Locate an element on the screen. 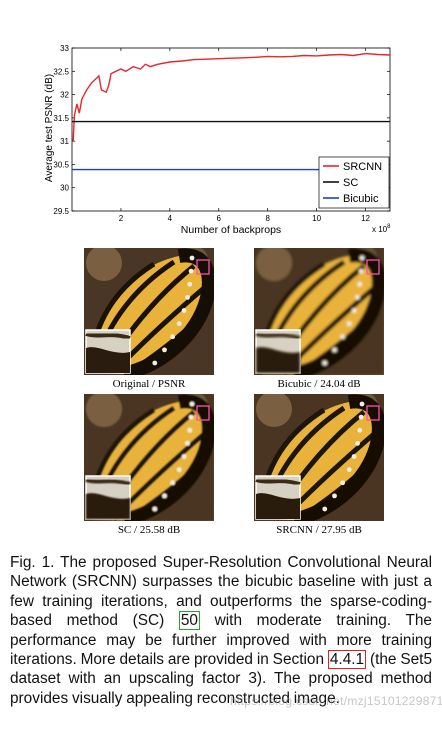  panel-original is located at coordinates (149, 311).